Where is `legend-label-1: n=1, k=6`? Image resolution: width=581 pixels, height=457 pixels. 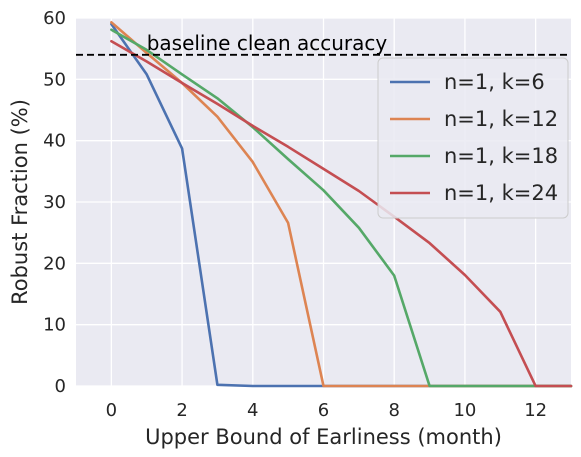
legend-label-1: n=1, k=6 is located at coordinates (494, 82).